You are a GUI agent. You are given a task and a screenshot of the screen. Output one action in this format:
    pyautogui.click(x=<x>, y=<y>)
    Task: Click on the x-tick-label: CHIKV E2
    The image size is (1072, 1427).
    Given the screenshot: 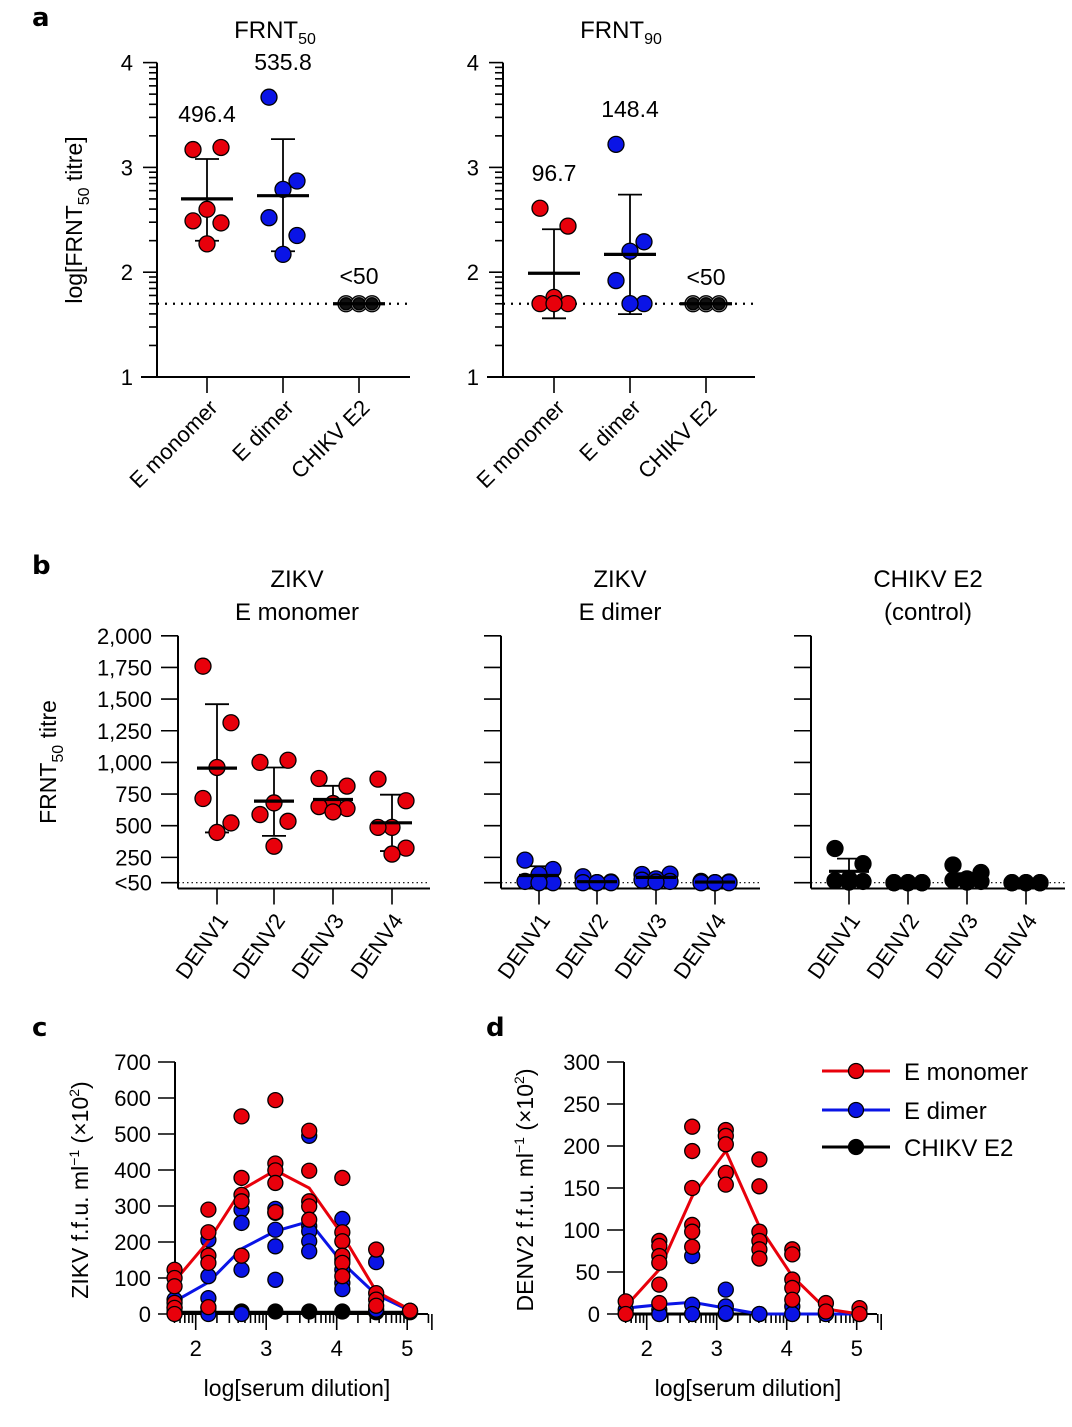 What is the action you would take?
    pyautogui.click(x=677, y=439)
    